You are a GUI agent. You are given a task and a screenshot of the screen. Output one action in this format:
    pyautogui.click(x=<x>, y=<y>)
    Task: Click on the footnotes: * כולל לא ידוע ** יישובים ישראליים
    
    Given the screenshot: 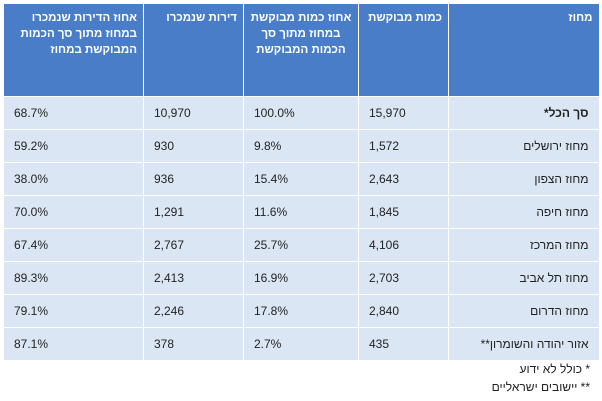 What is the action you would take?
    pyautogui.click(x=541, y=378)
    